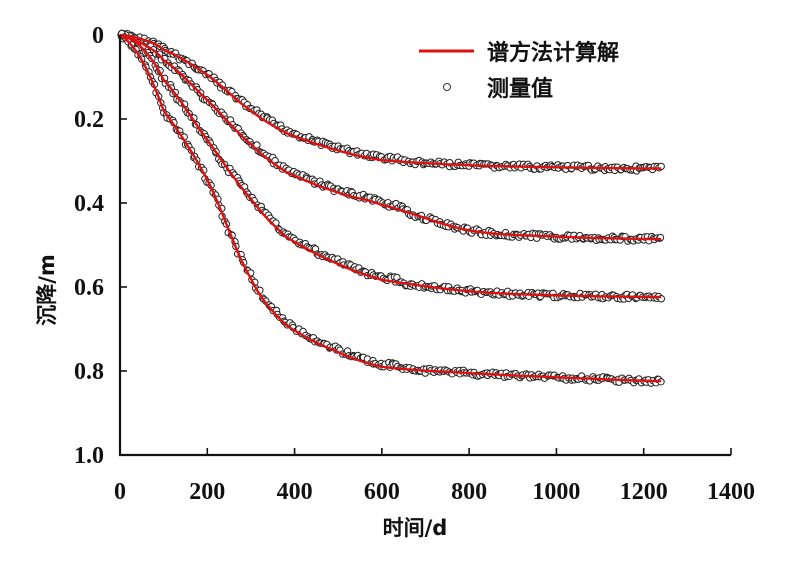 Image resolution: width=798 pixels, height=561 pixels. Describe the element at coordinates (415, 528) in the screenshot. I see `x-axis-title: 时间/d` at that location.